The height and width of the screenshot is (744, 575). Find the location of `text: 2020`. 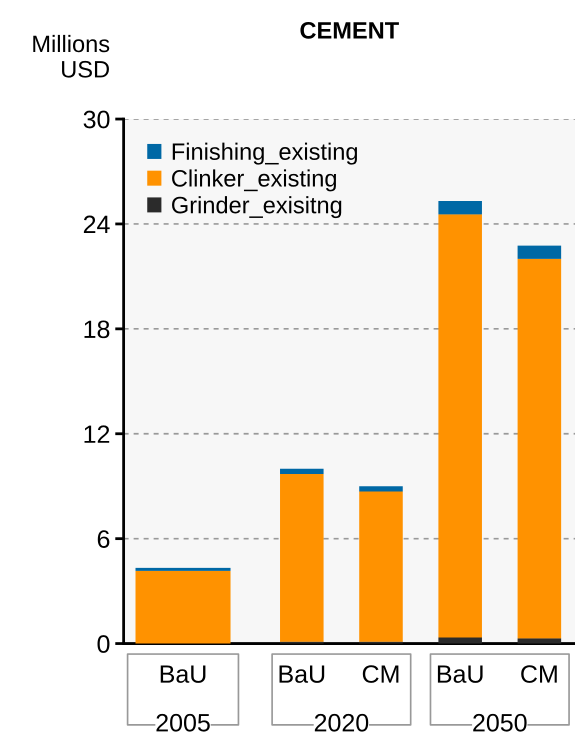

text: 2020 is located at coordinates (341, 723).